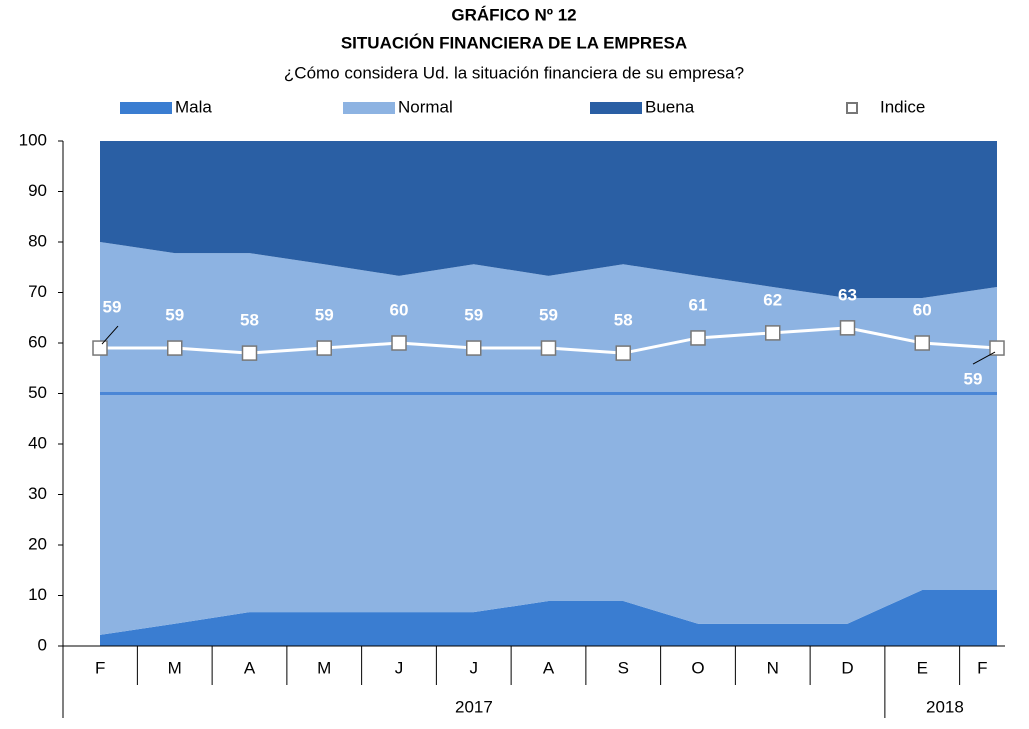 The width and height of the screenshot is (1029, 729). What do you see at coordinates (37, 392) in the screenshot?
I see `y-tick-label: 50` at bounding box center [37, 392].